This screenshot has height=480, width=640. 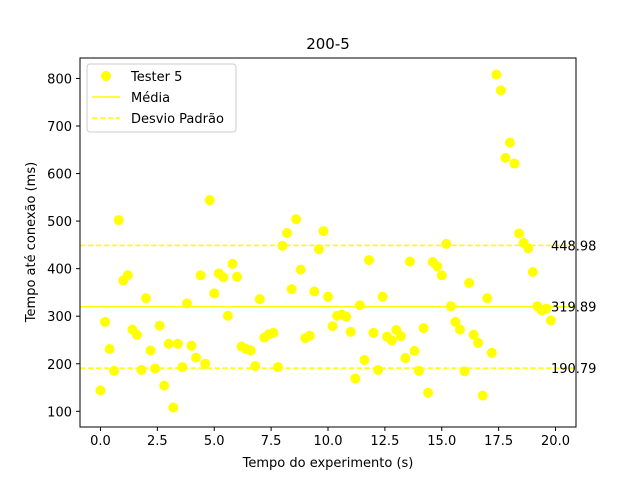 I want to click on y-tick-label: 100, so click(x=59, y=412).